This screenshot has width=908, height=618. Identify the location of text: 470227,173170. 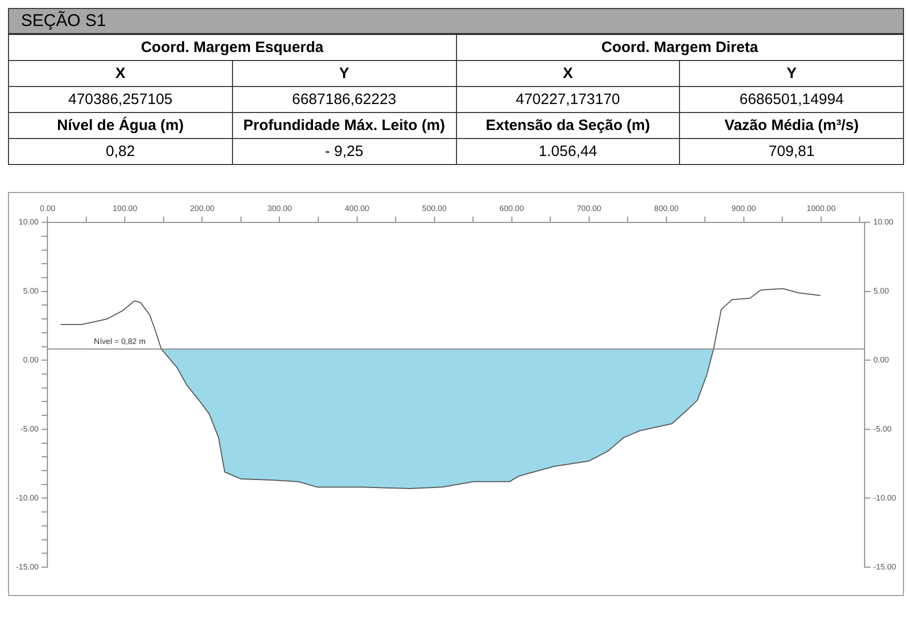
(568, 99).